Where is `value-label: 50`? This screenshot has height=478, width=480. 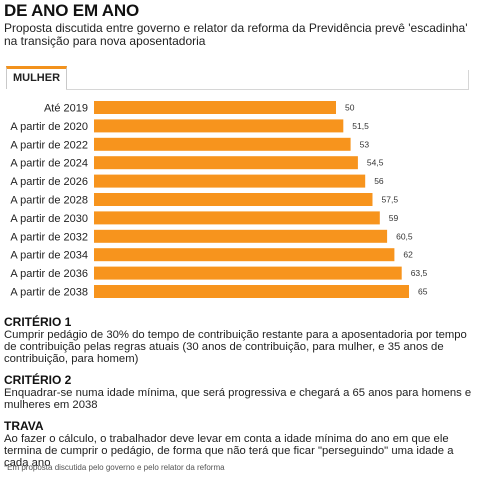 value-label: 50 is located at coordinates (350, 108).